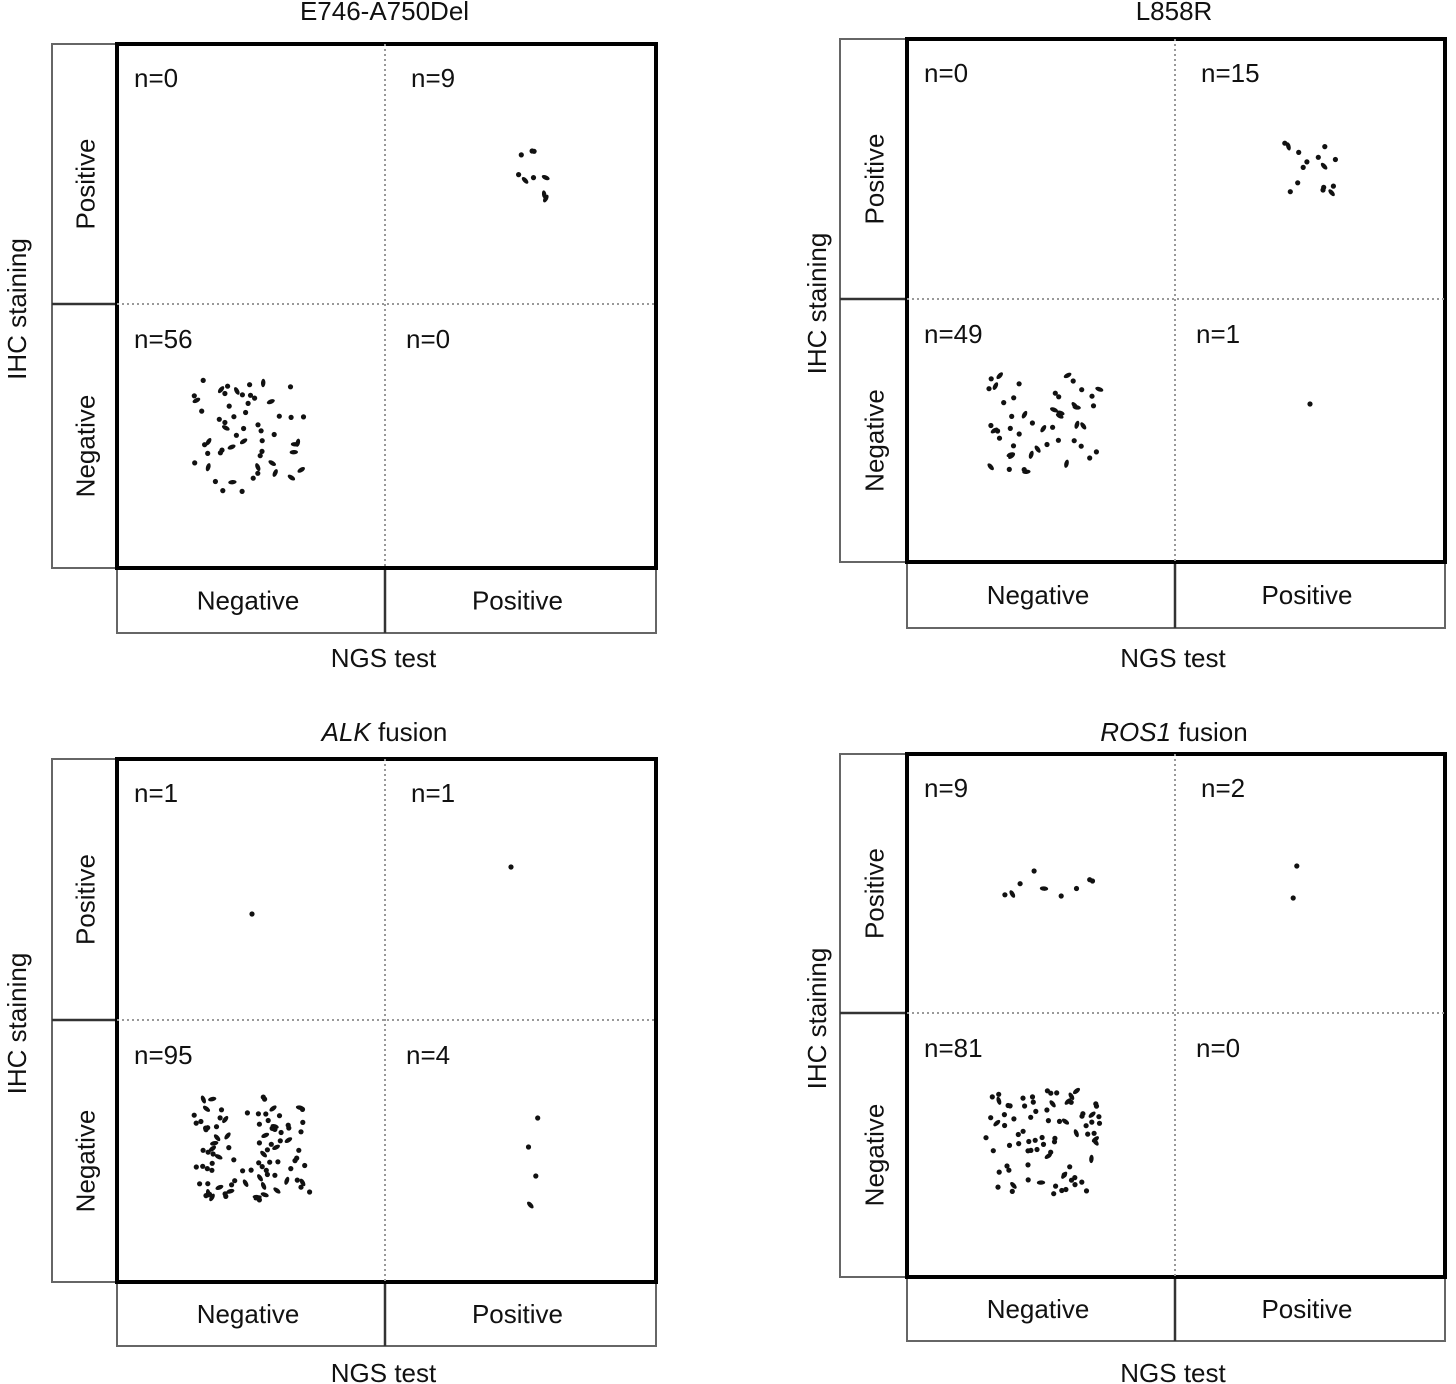 The image size is (1456, 1384). I want to click on cell-count-pos-neg: n=1, so click(1218, 334).